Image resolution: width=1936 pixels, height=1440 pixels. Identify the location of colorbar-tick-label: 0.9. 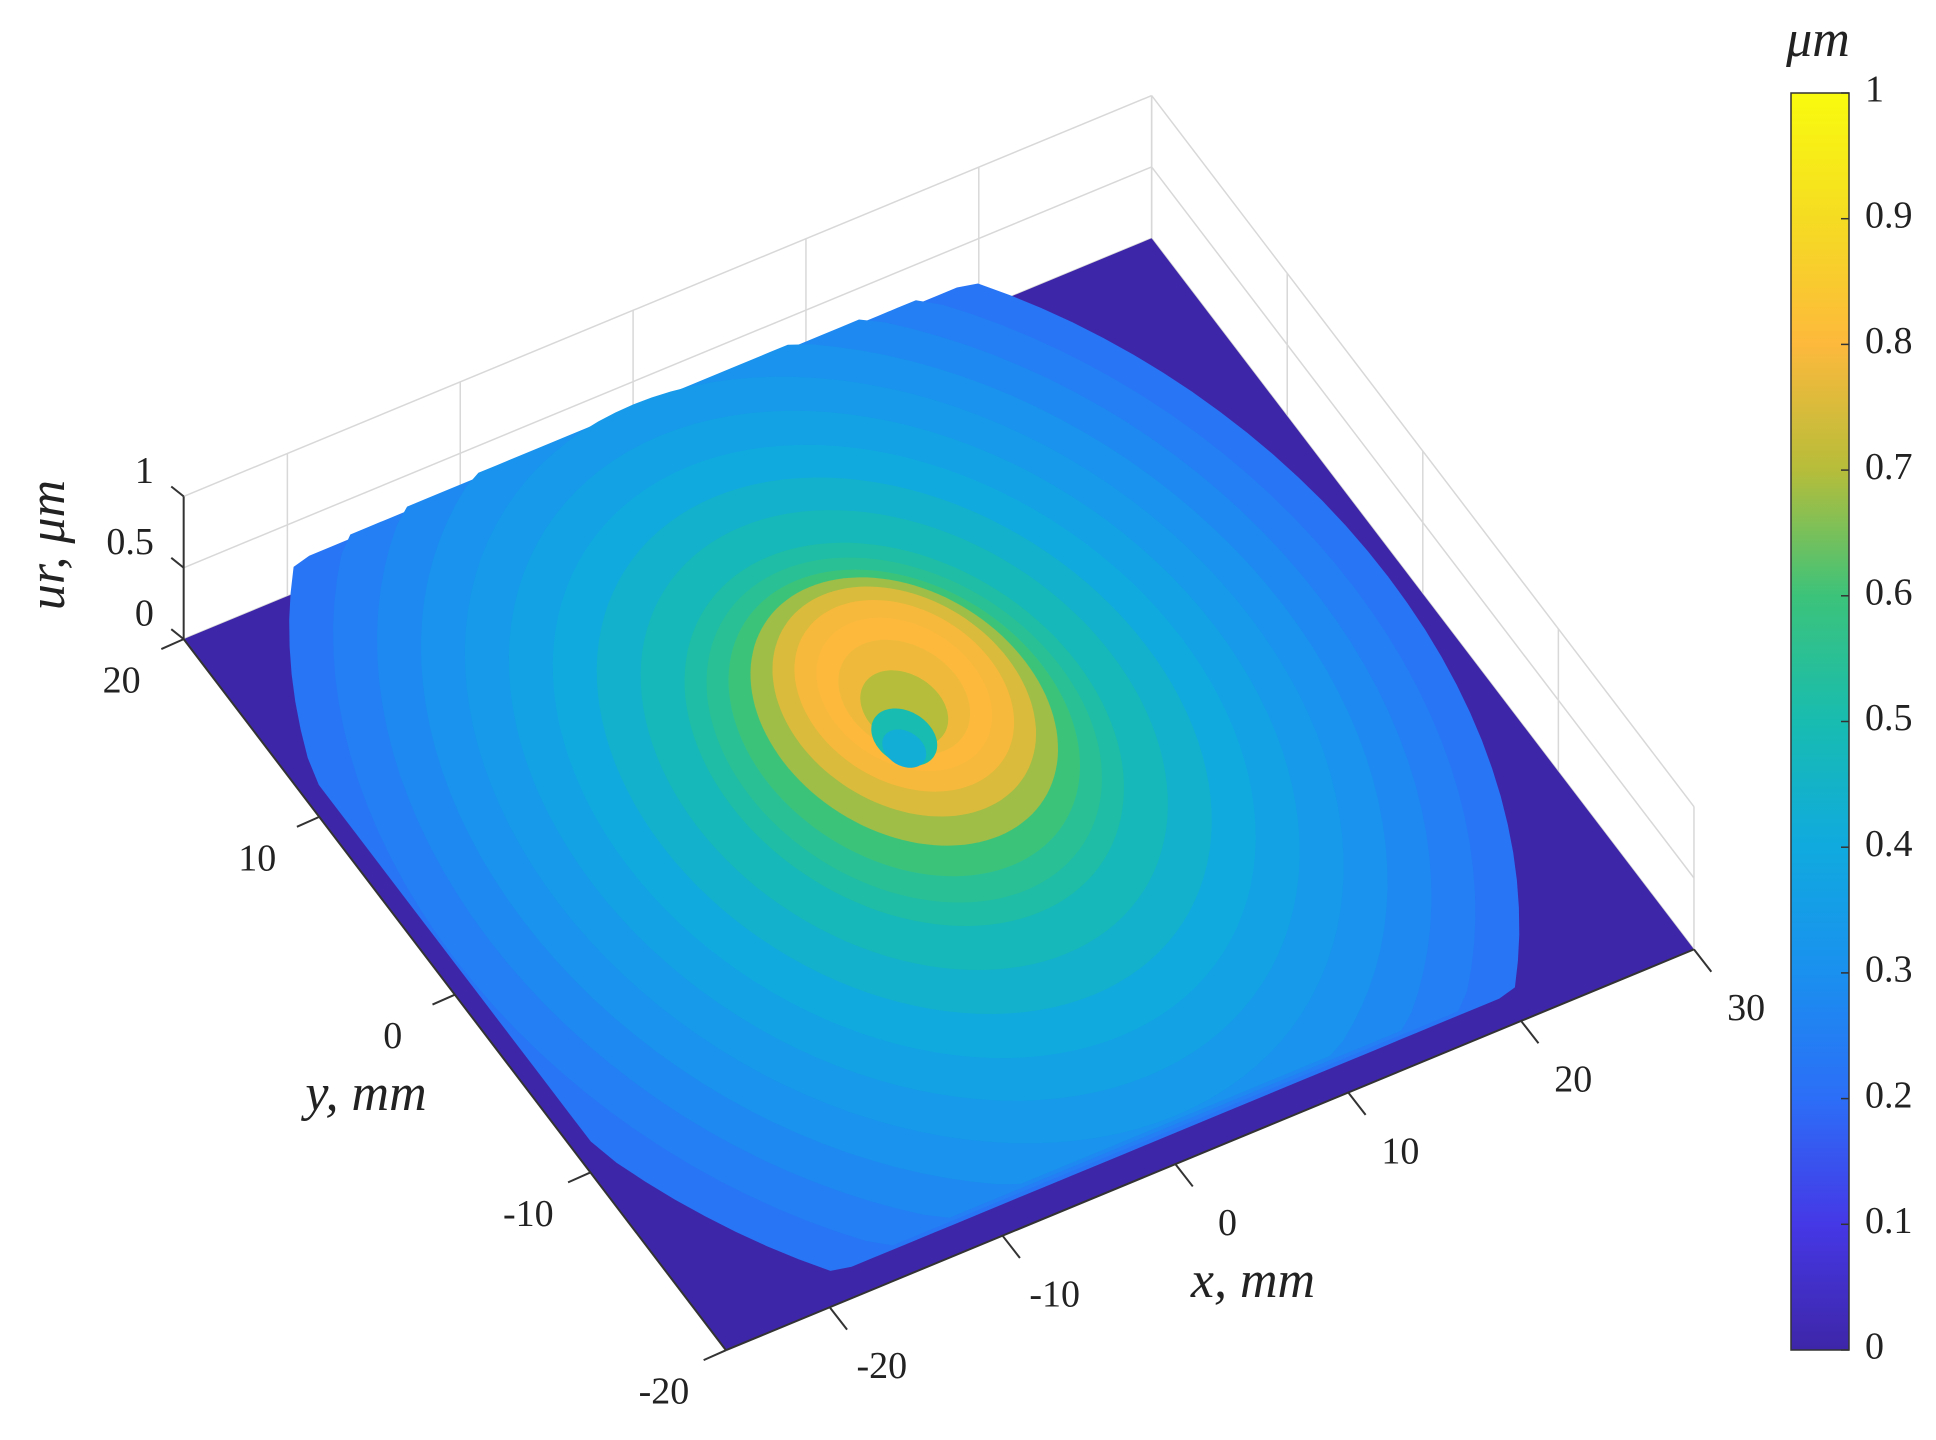
(1889, 215).